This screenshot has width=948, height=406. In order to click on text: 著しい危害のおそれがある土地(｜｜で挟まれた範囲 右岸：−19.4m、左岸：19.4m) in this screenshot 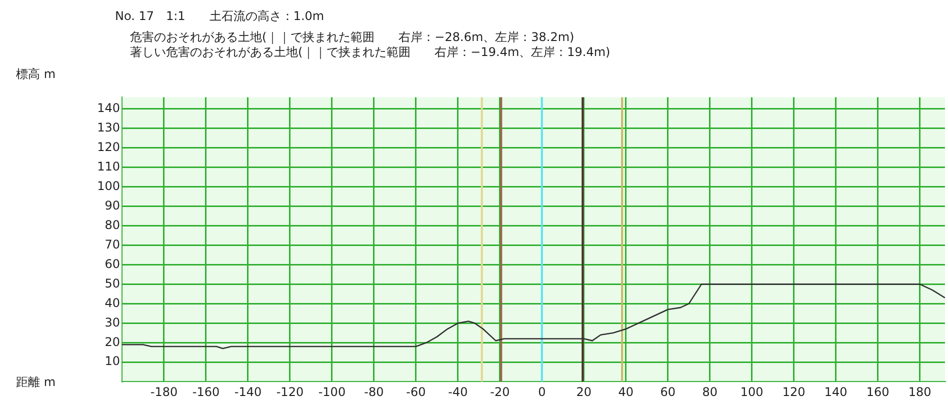, I will do `click(370, 52)`.